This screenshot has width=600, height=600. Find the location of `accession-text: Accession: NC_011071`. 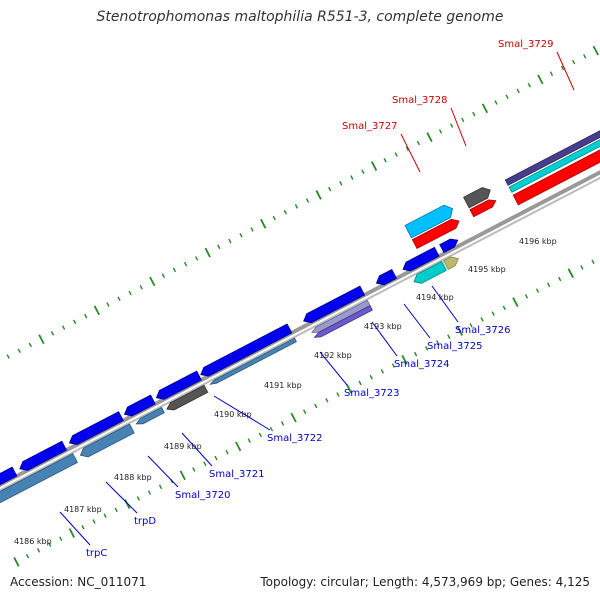

accession-text: Accession: NC_011071 is located at coordinates (78, 582).